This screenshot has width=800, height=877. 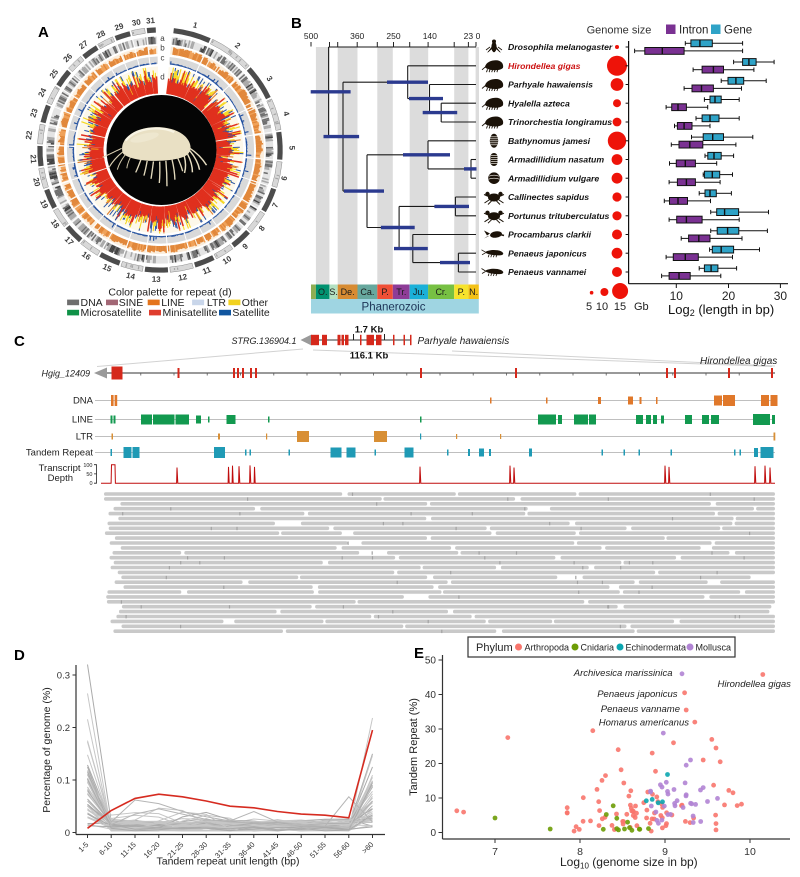 What do you see at coordinates (547, 648) in the screenshot?
I see `svg-text: Arthropoda` at bounding box center [547, 648].